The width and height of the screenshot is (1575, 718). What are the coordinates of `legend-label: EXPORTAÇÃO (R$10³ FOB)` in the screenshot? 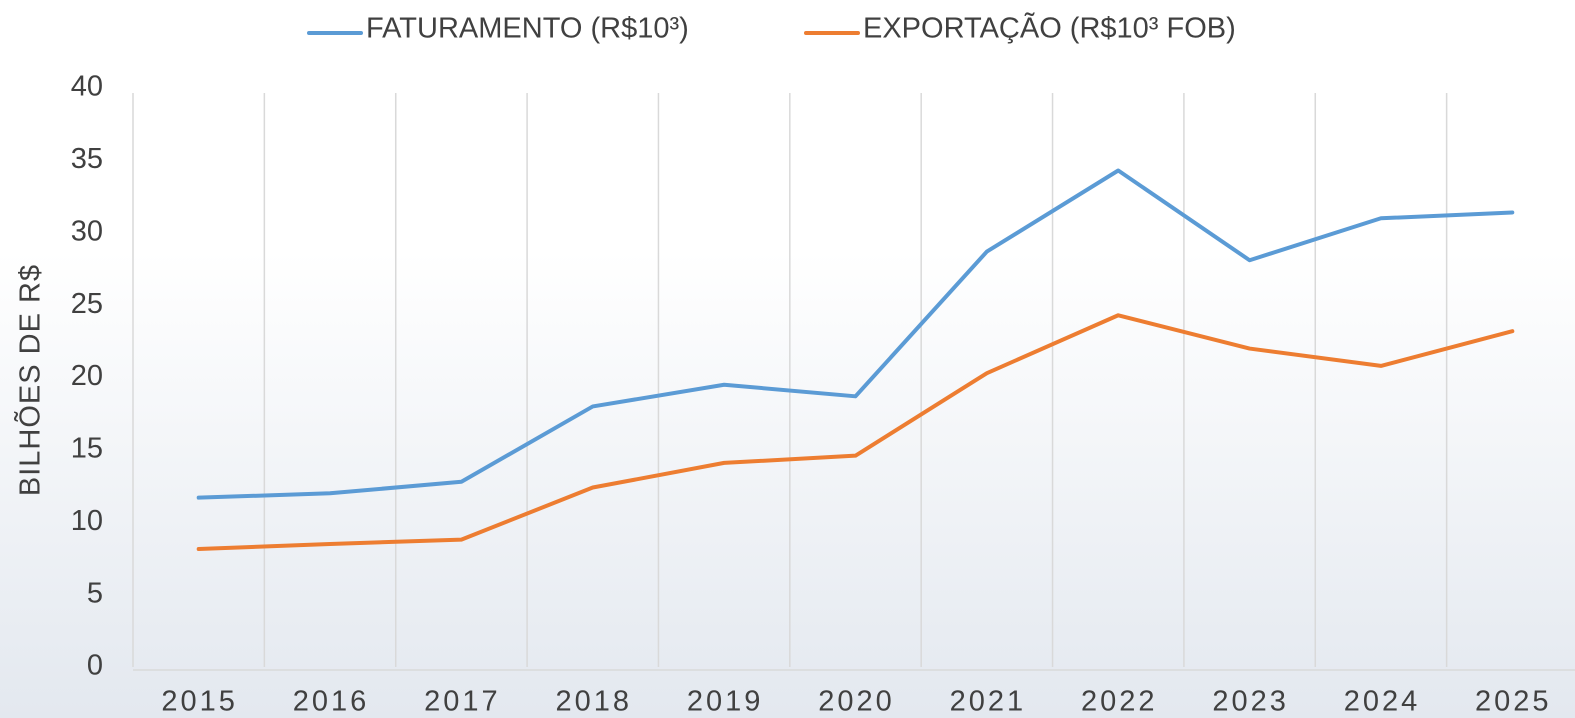 It's located at (1049, 28).